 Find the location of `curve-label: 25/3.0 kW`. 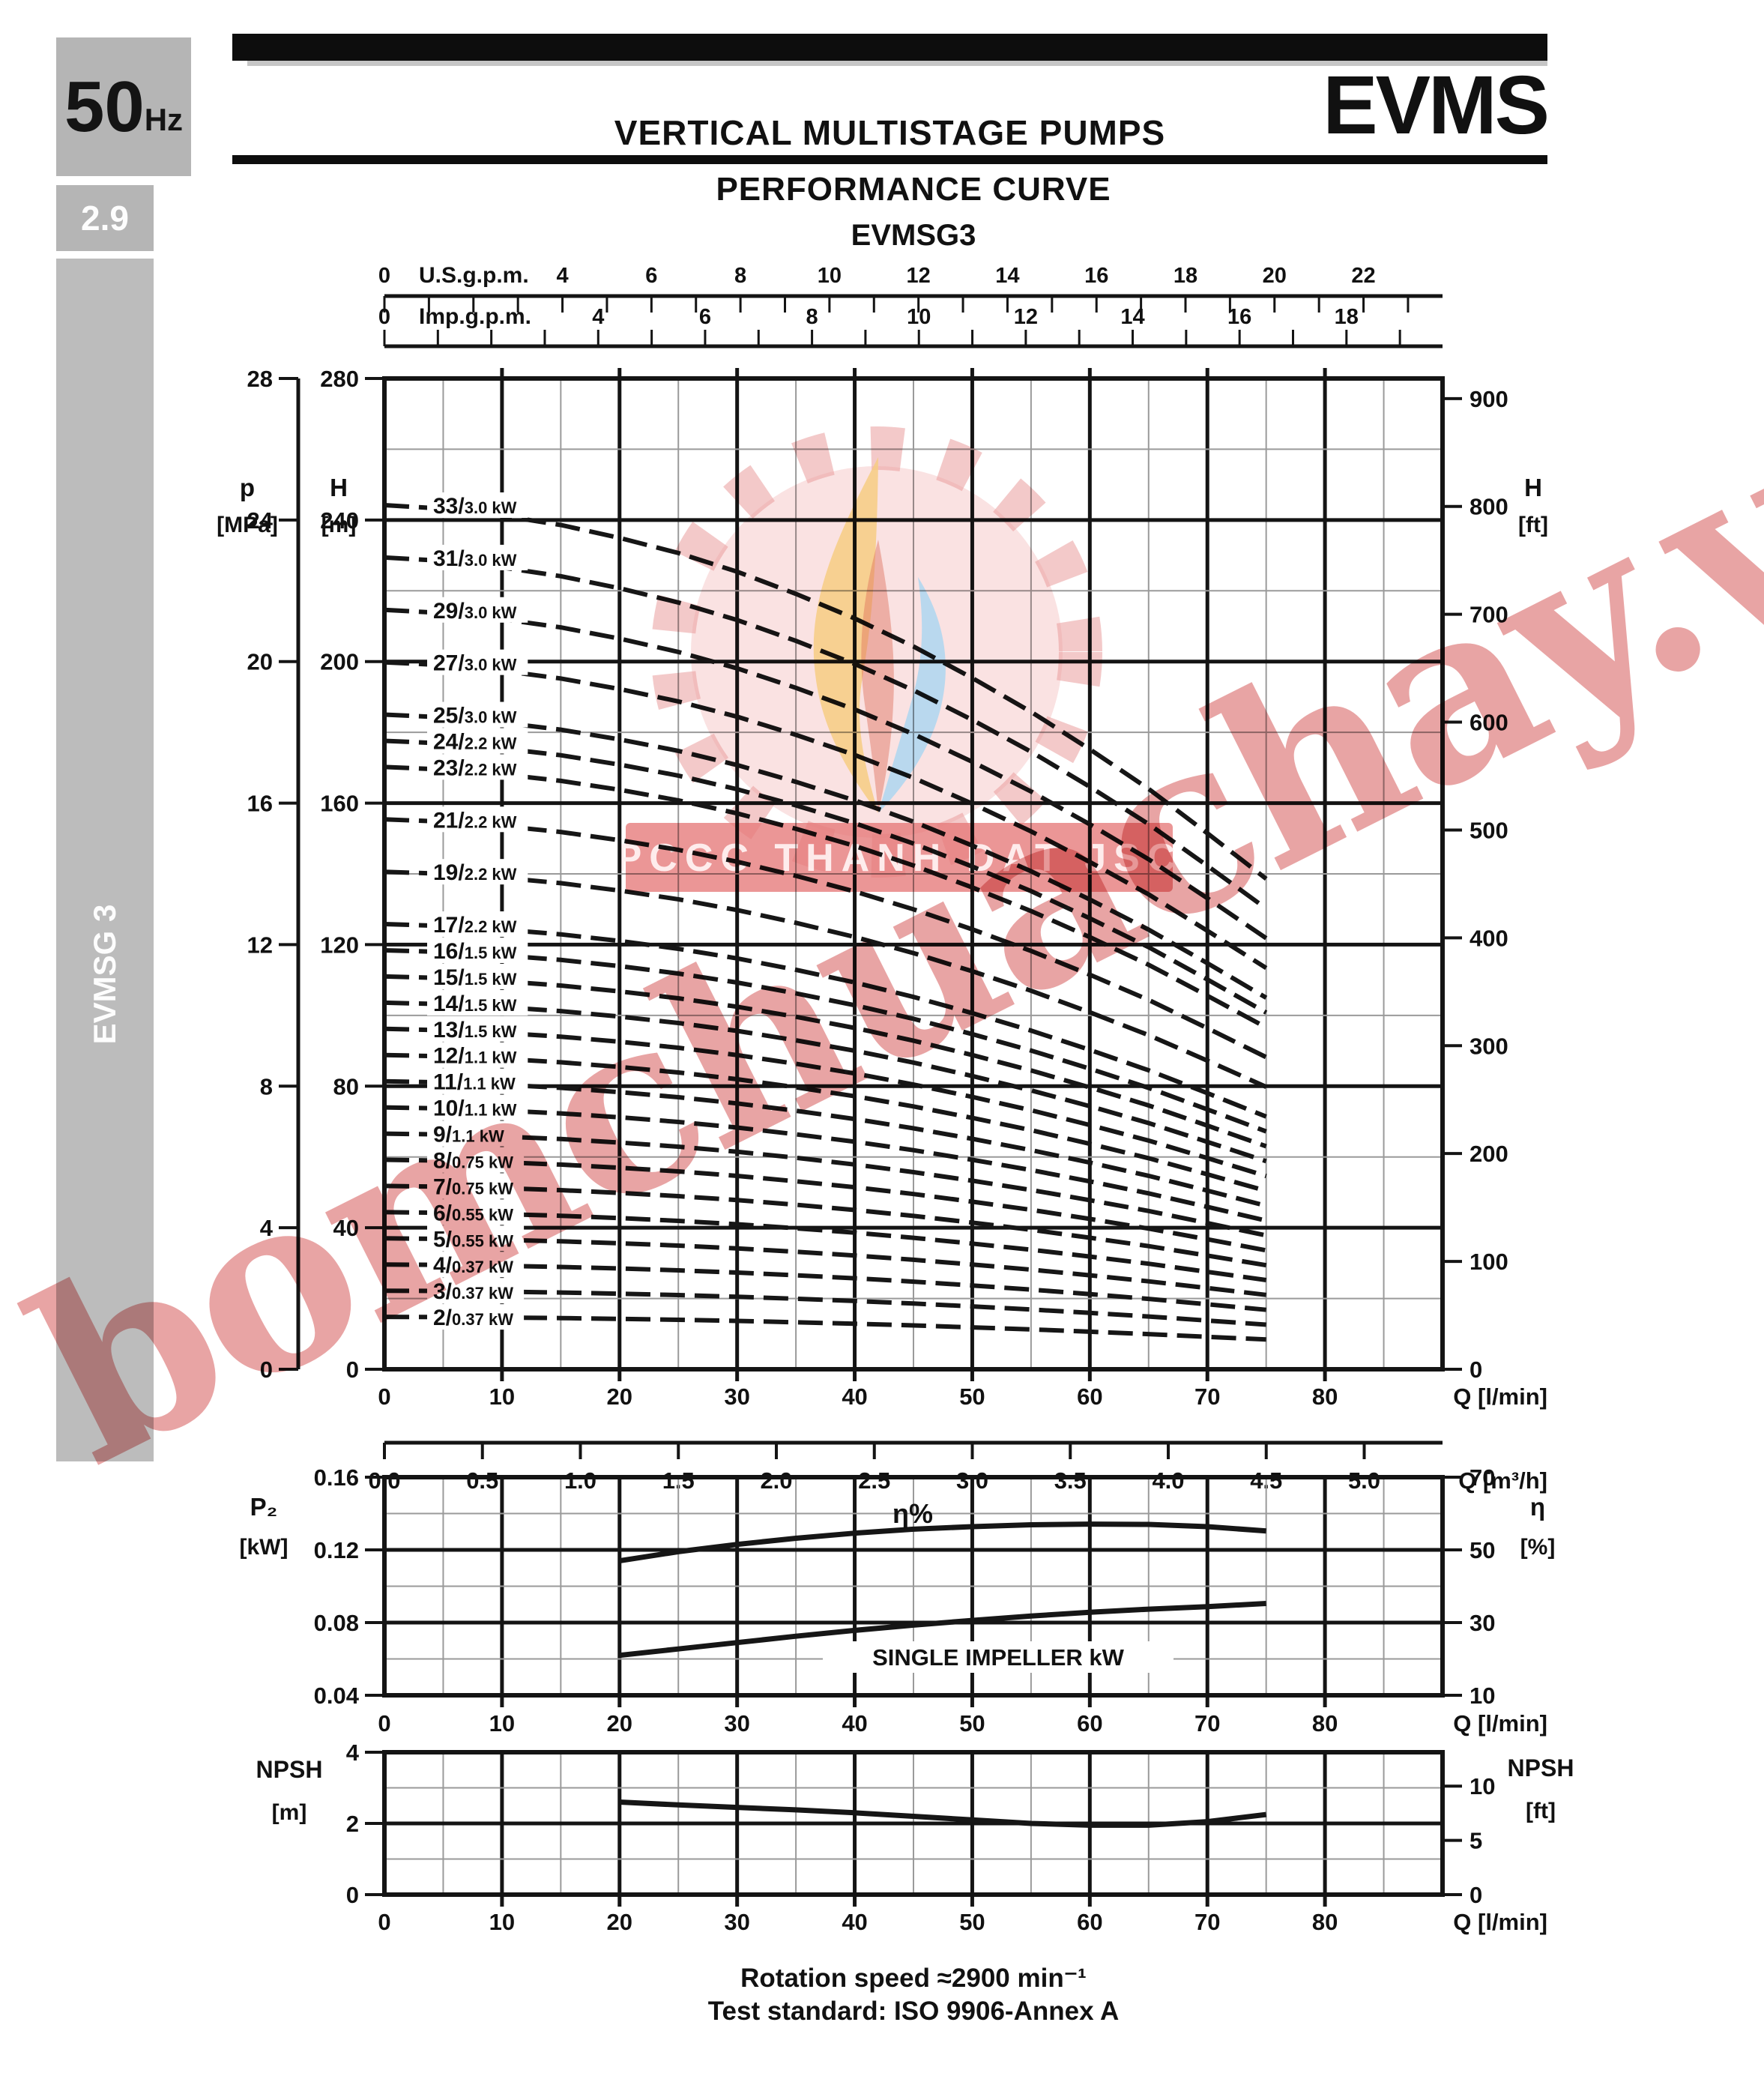

curve-label: 25/3.0 kW is located at coordinates (475, 716).